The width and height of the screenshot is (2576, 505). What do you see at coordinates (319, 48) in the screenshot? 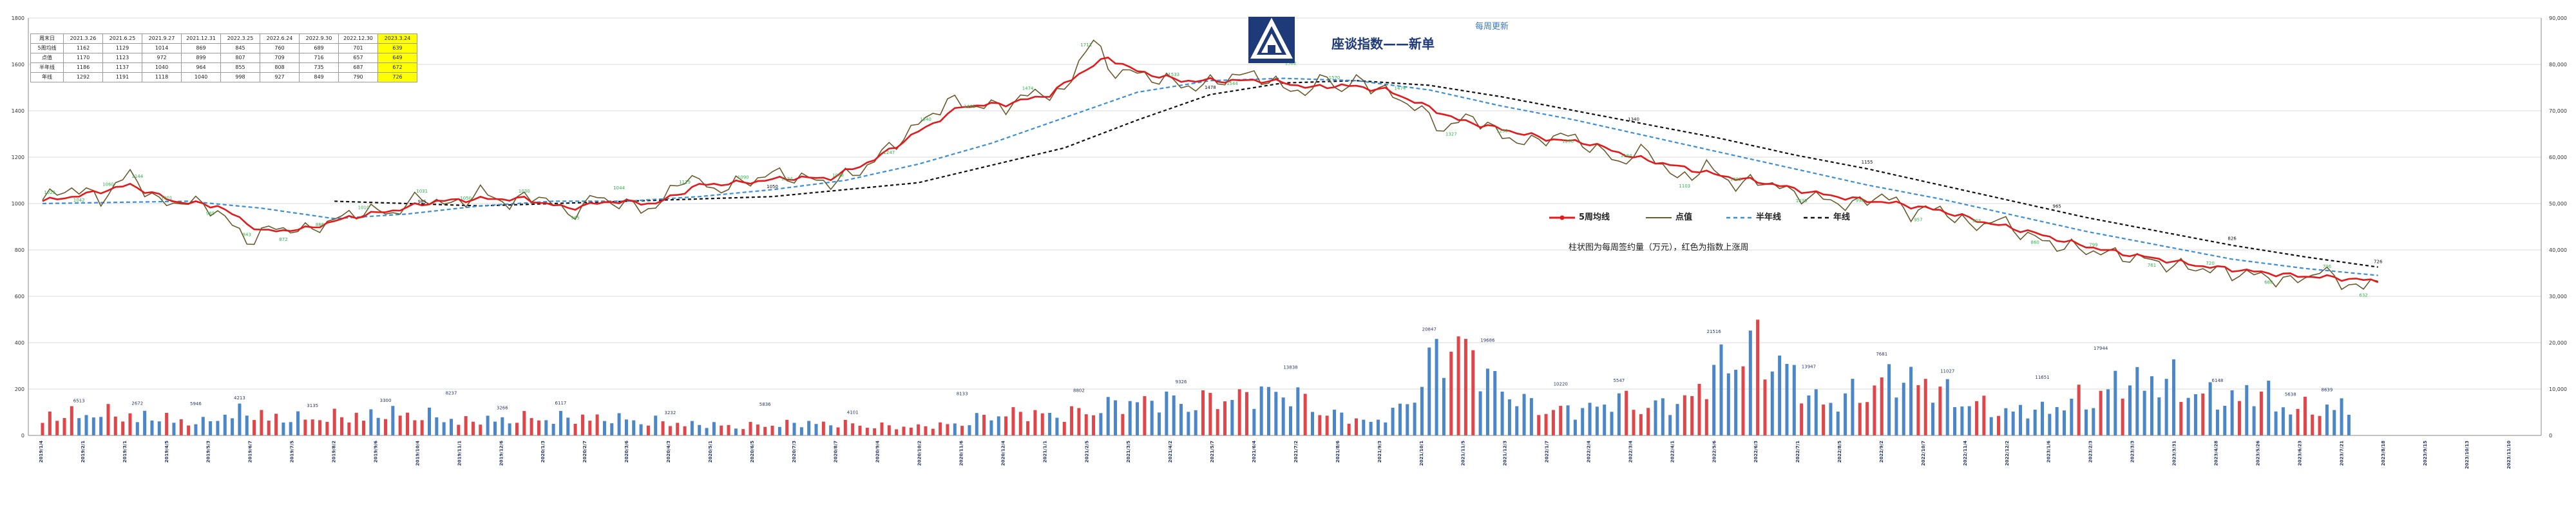
I see `summary-cell: 689` at bounding box center [319, 48].